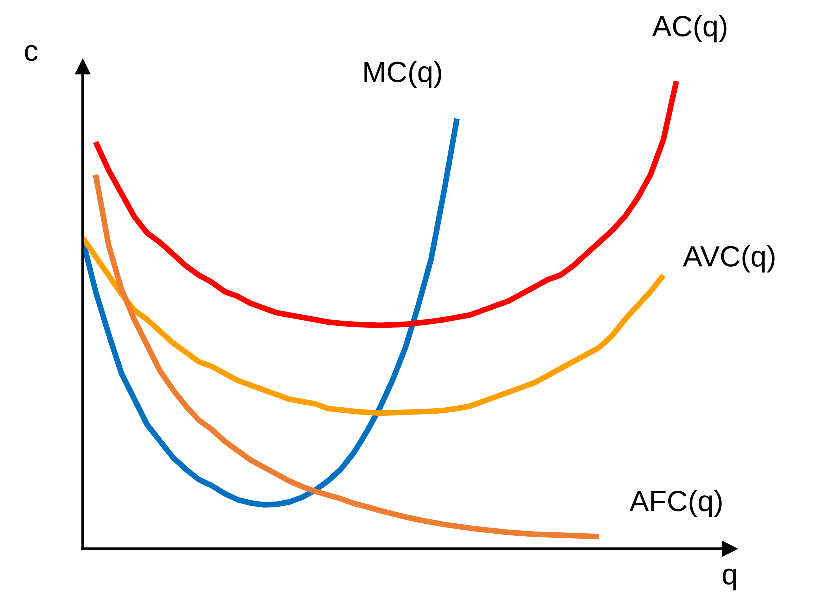 This screenshot has height=597, width=817. I want to click on series-label: AC(q), so click(689, 29).